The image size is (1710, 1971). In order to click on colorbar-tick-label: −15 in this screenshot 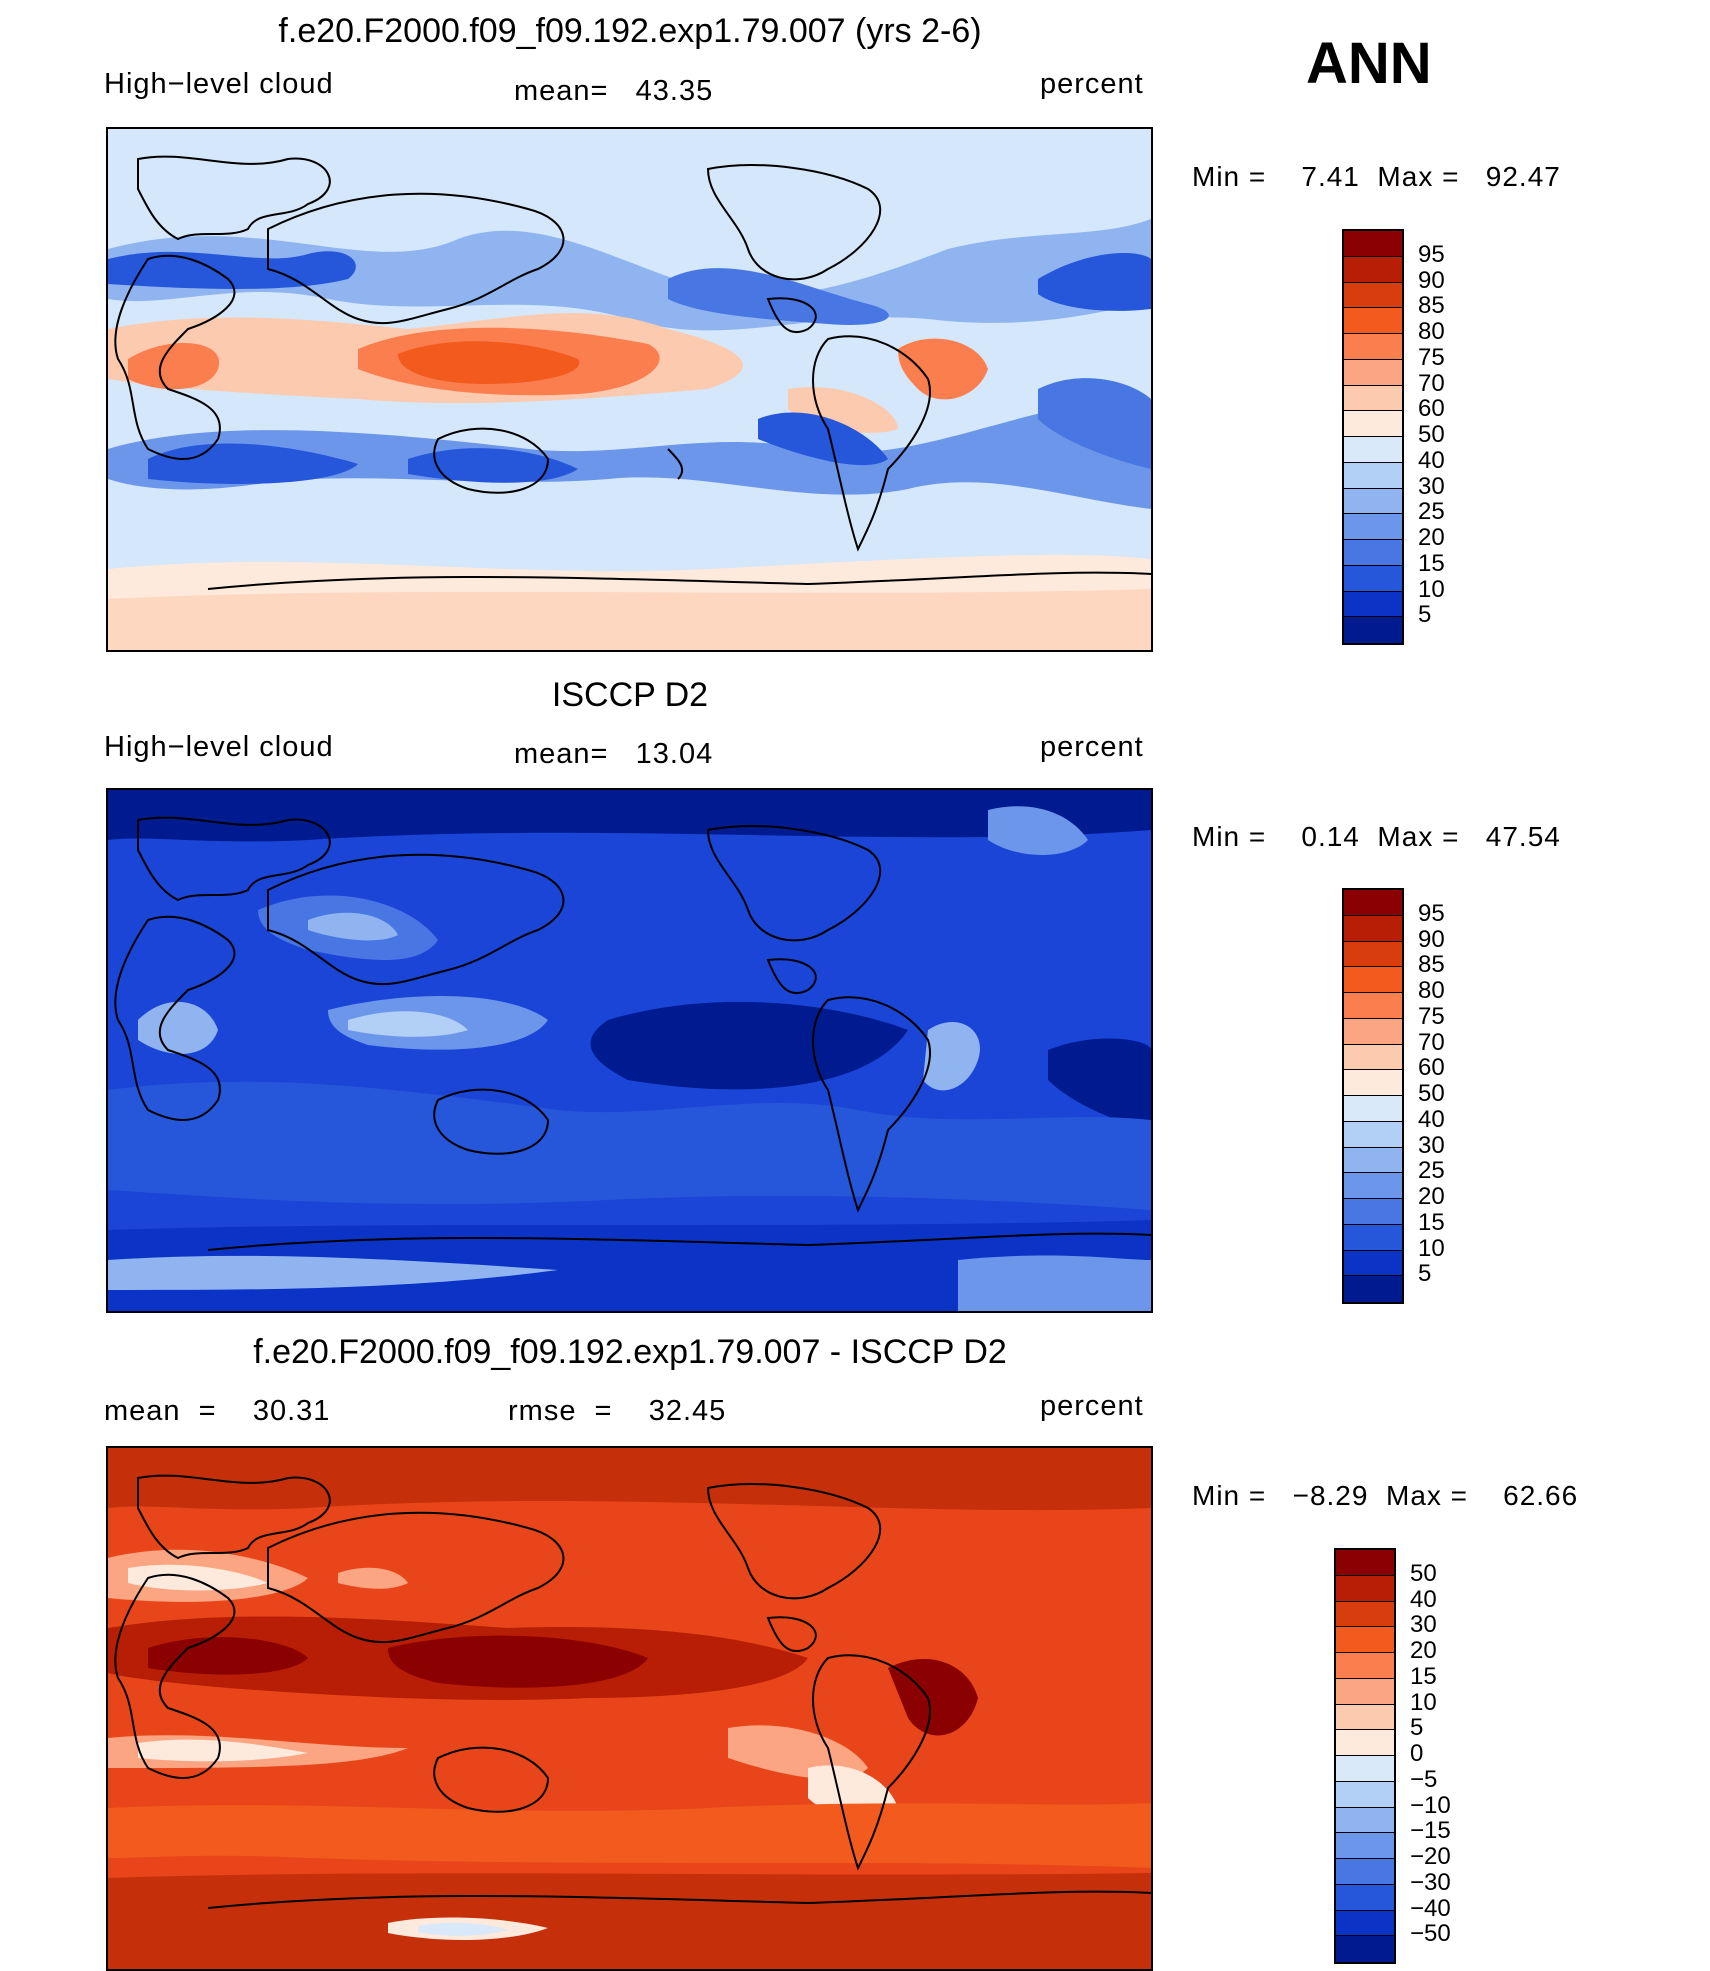, I will do `click(1430, 1831)`.